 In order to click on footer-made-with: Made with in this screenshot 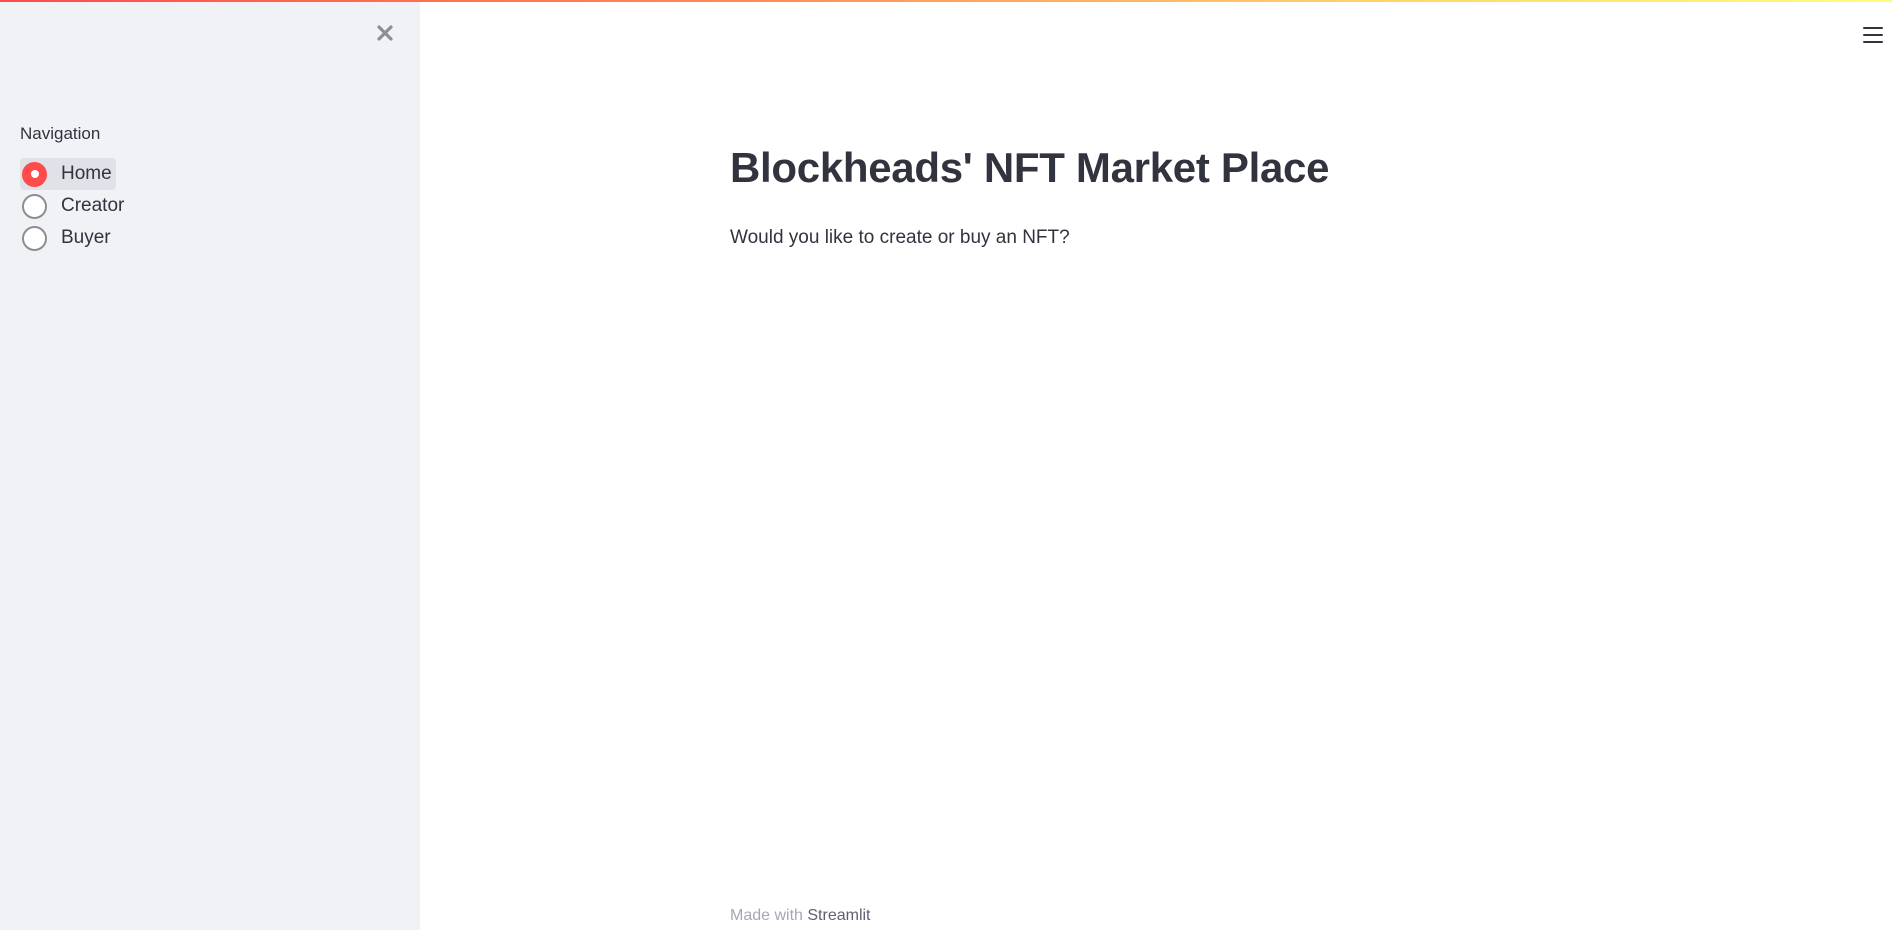, I will do `click(766, 915)`.